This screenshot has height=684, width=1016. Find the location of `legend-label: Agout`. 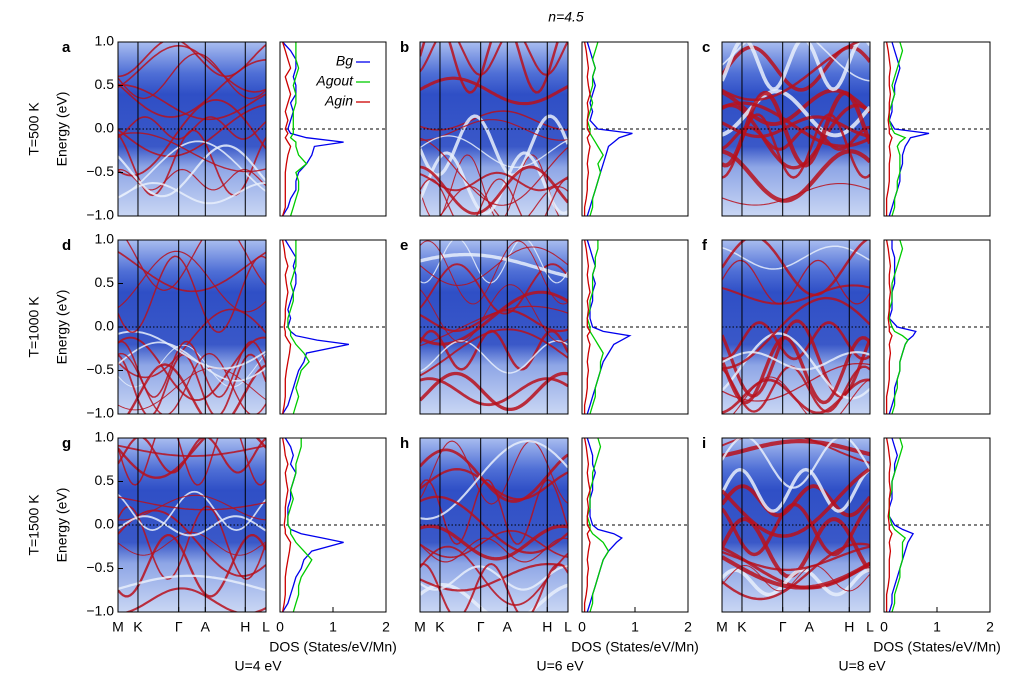

legend-label: Agout is located at coordinates (334, 81).